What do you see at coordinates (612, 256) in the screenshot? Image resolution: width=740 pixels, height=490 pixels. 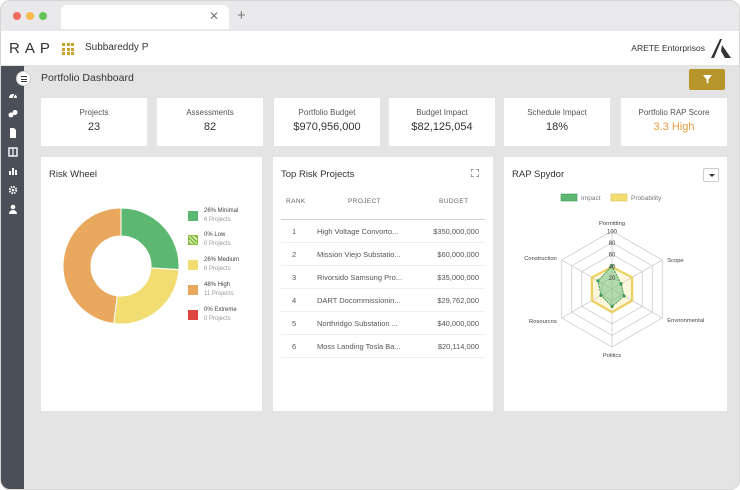 I see `radar-tick-label: 60` at bounding box center [612, 256].